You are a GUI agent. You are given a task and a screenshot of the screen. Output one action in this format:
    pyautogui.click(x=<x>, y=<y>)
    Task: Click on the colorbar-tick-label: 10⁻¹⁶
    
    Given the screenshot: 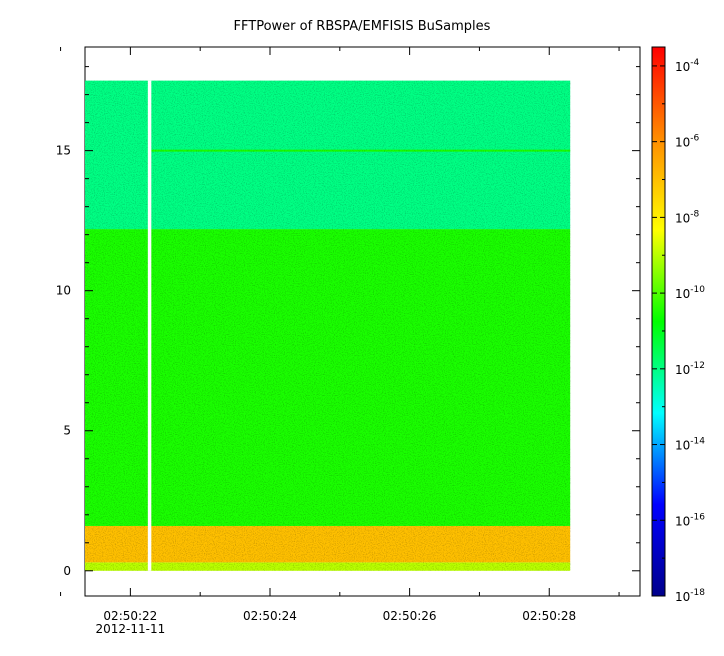 What is the action you would take?
    pyautogui.click(x=690, y=520)
    